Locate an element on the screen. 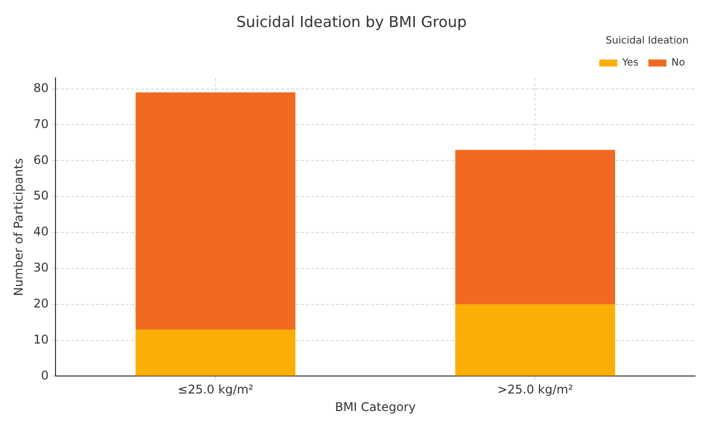  chart-title: Suicidal Ideation by BMI Group is located at coordinates (351, 21).